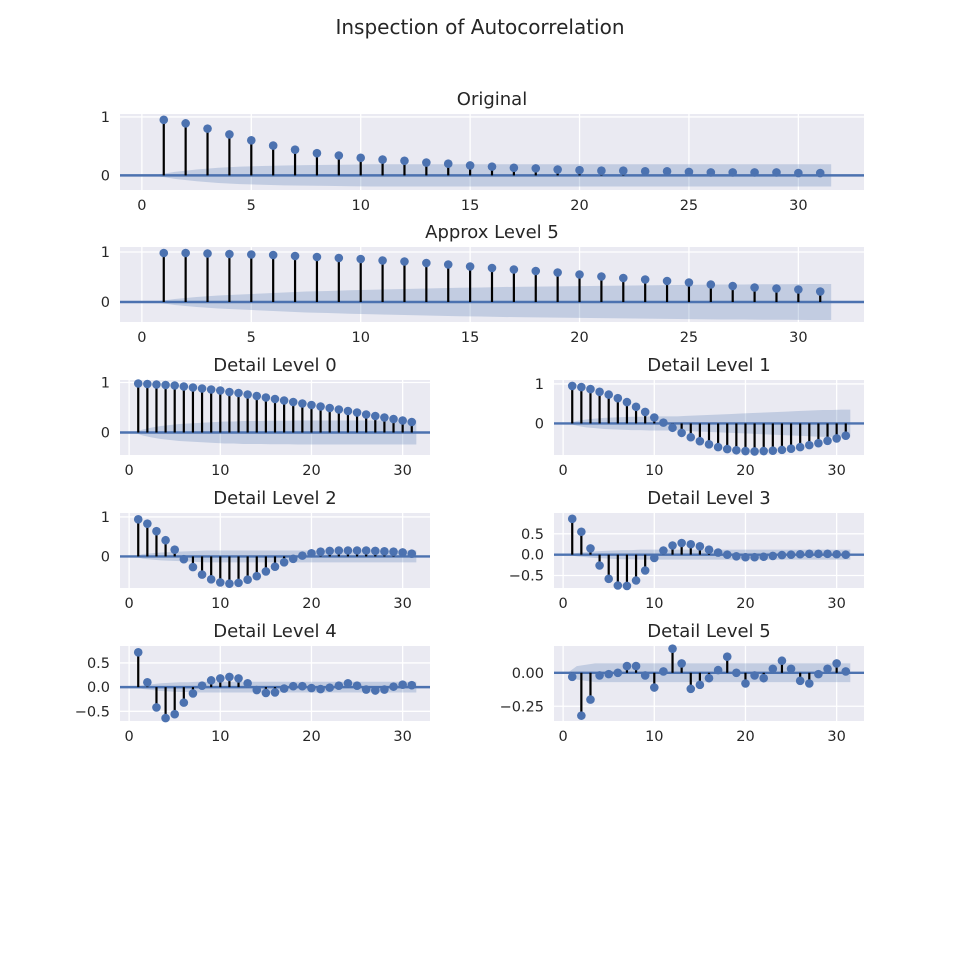 This screenshot has width=960, height=960. What do you see at coordinates (532, 535) in the screenshot?
I see `y-tick-label: 0.5` at bounding box center [532, 535].